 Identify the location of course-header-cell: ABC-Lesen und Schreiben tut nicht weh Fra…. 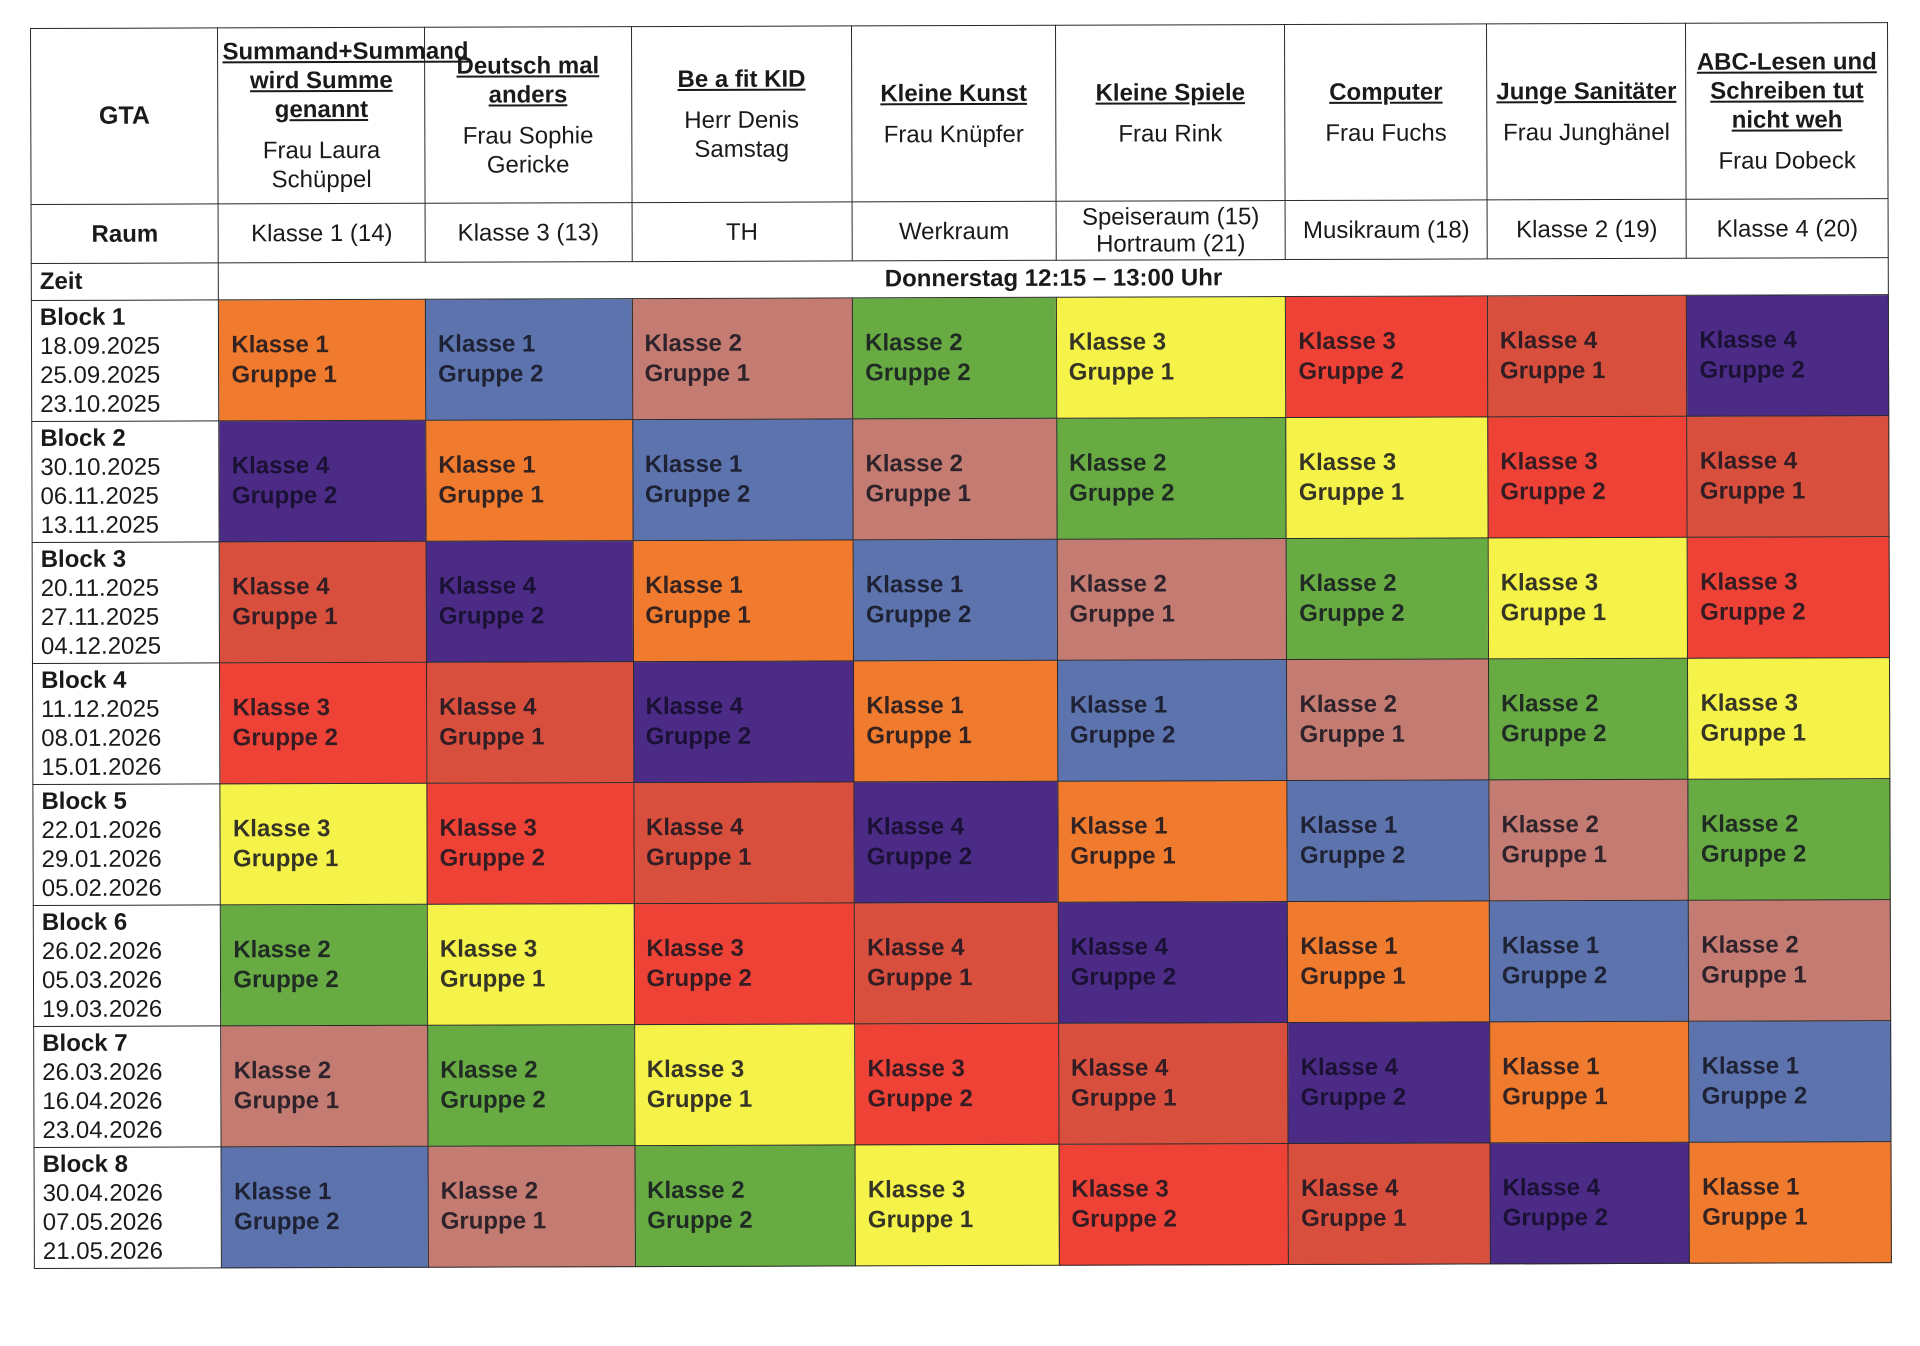
(1787, 111).